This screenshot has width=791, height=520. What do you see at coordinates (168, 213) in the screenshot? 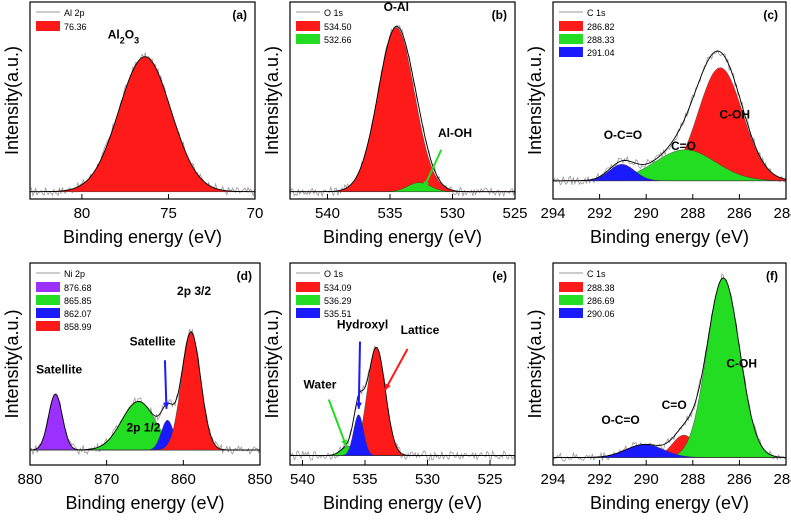
I see `x-tick-label: 75` at bounding box center [168, 213].